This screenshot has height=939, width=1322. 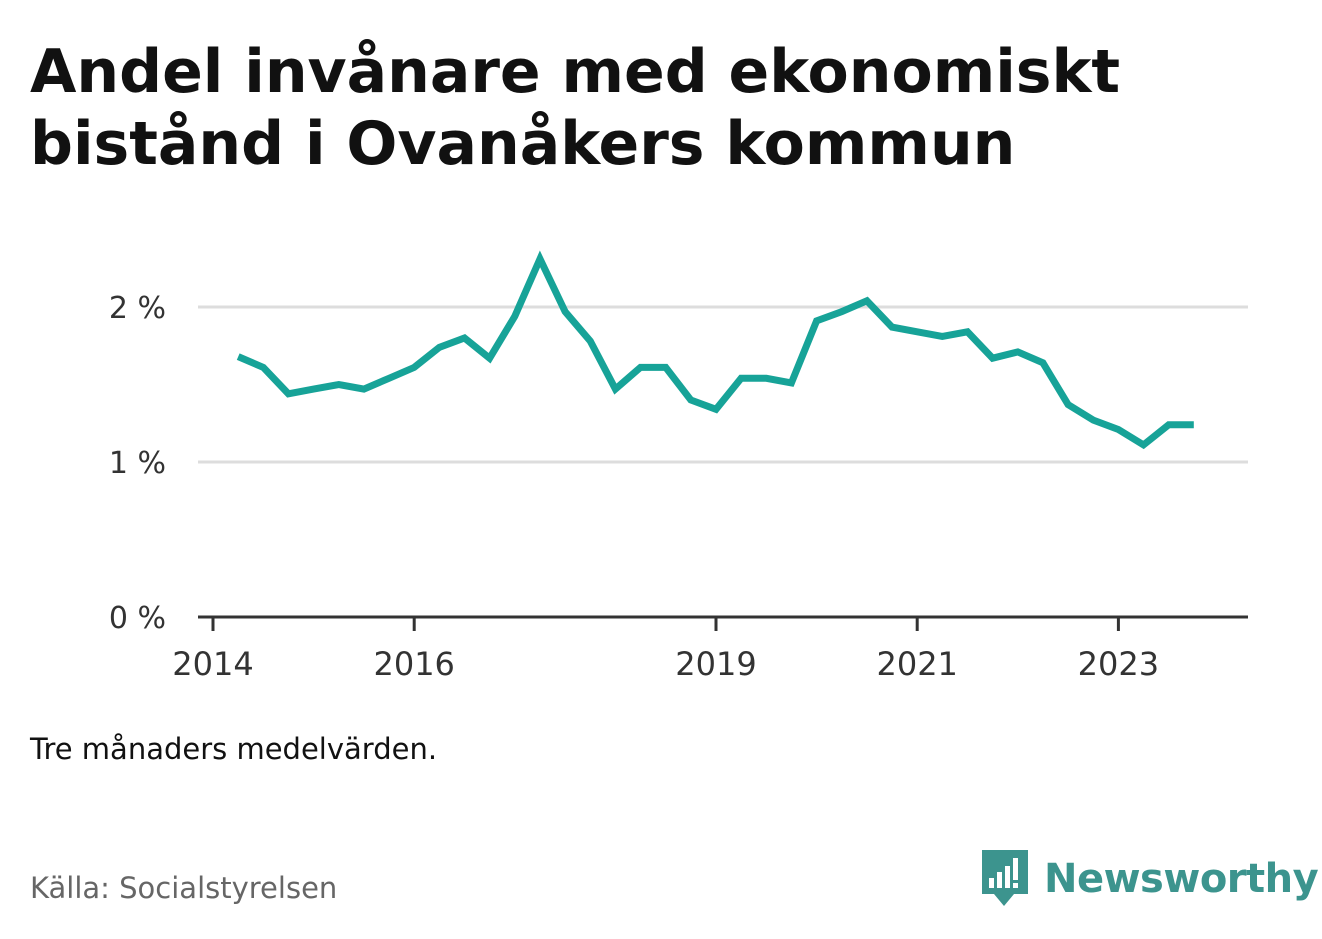 I want to click on y-axis-ticks: 0 % 1 % 2 %, so click(x=137, y=463).